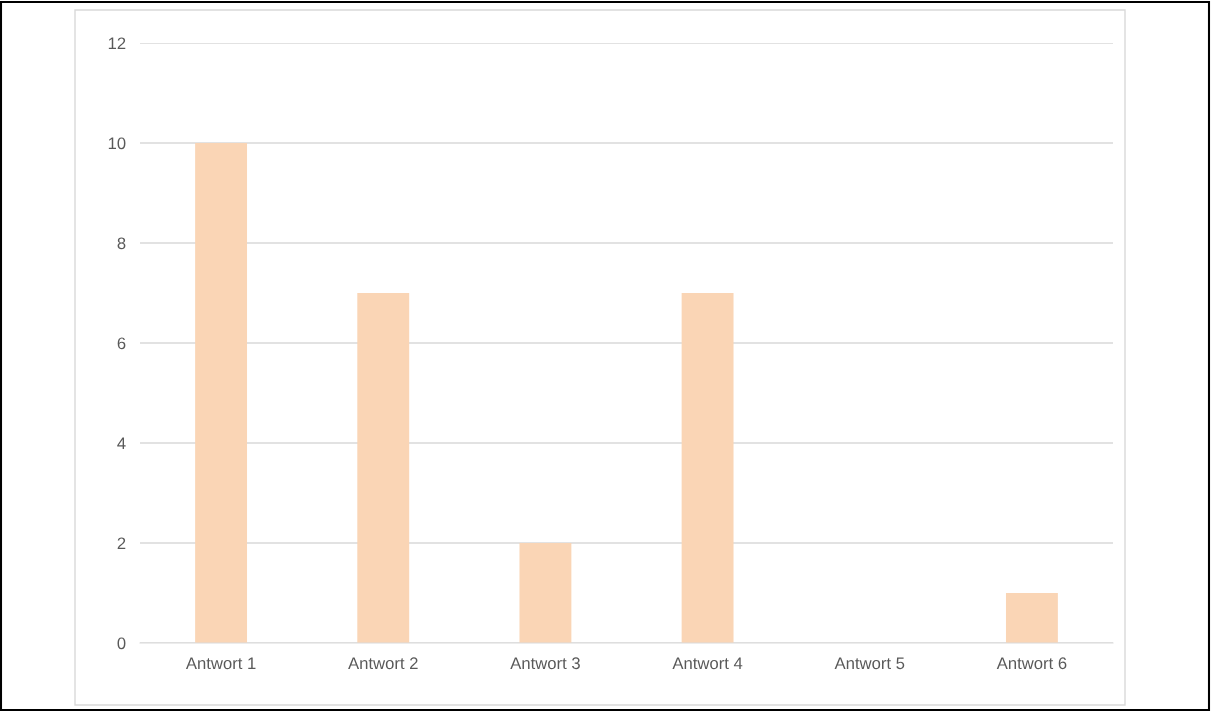  I want to click on x-tick-label: Antwort 3, so click(545, 663).